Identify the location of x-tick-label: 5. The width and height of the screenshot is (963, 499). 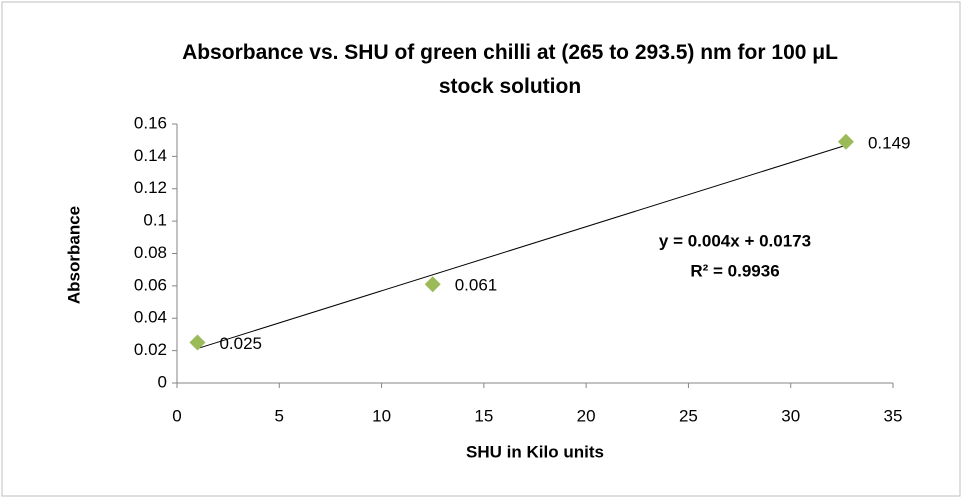
(279, 415).